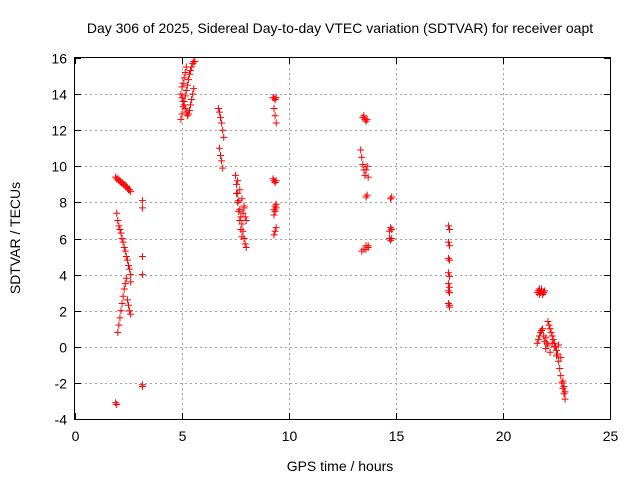  I want to click on x-tick-label: 20, so click(504, 436).